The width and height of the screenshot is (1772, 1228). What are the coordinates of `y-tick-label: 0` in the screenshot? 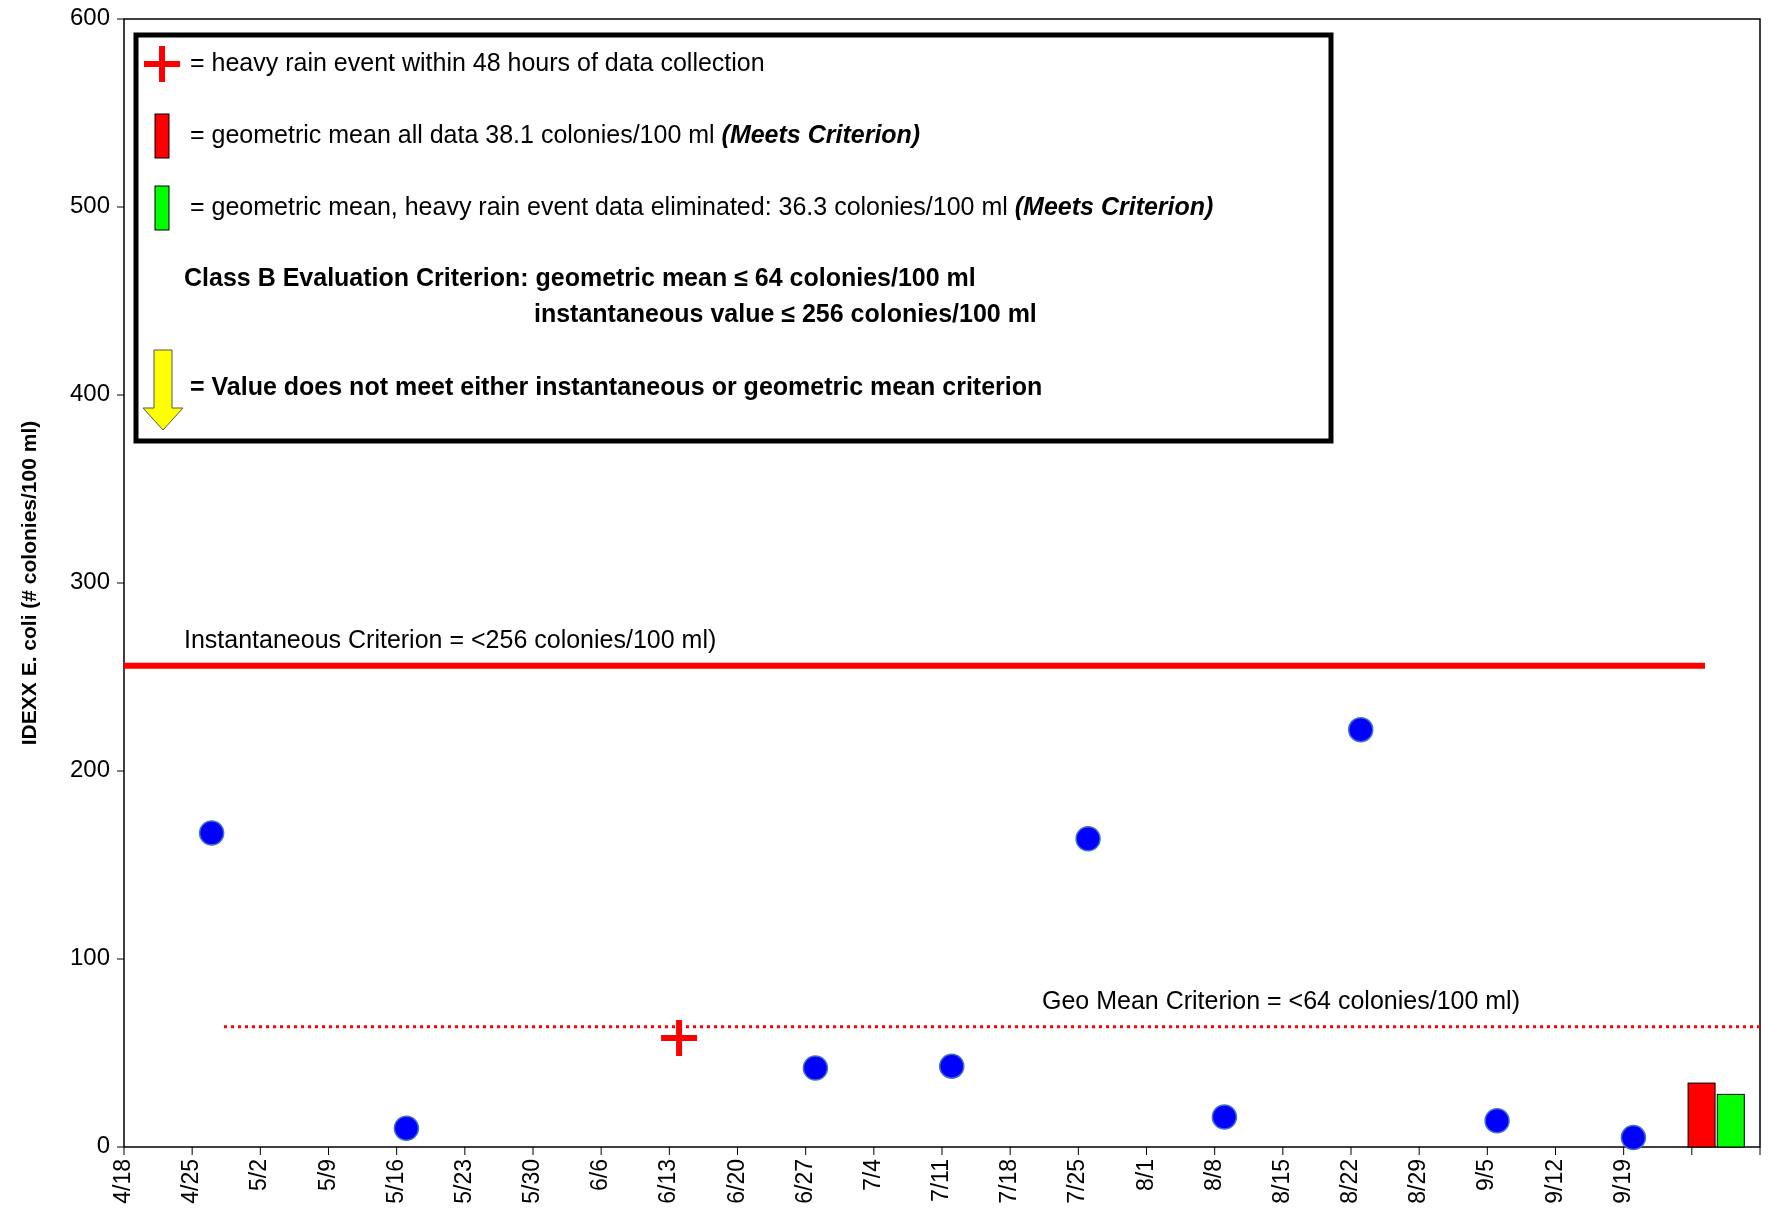 It's located at (103, 1145).